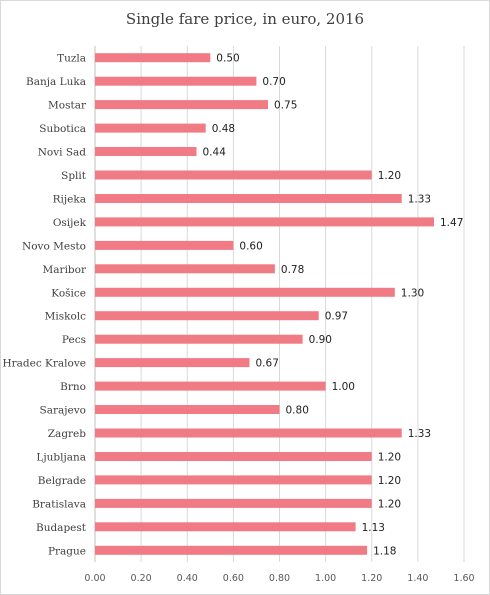  Describe the element at coordinates (62, 129) in the screenshot. I see `category-label: Subotica` at that location.